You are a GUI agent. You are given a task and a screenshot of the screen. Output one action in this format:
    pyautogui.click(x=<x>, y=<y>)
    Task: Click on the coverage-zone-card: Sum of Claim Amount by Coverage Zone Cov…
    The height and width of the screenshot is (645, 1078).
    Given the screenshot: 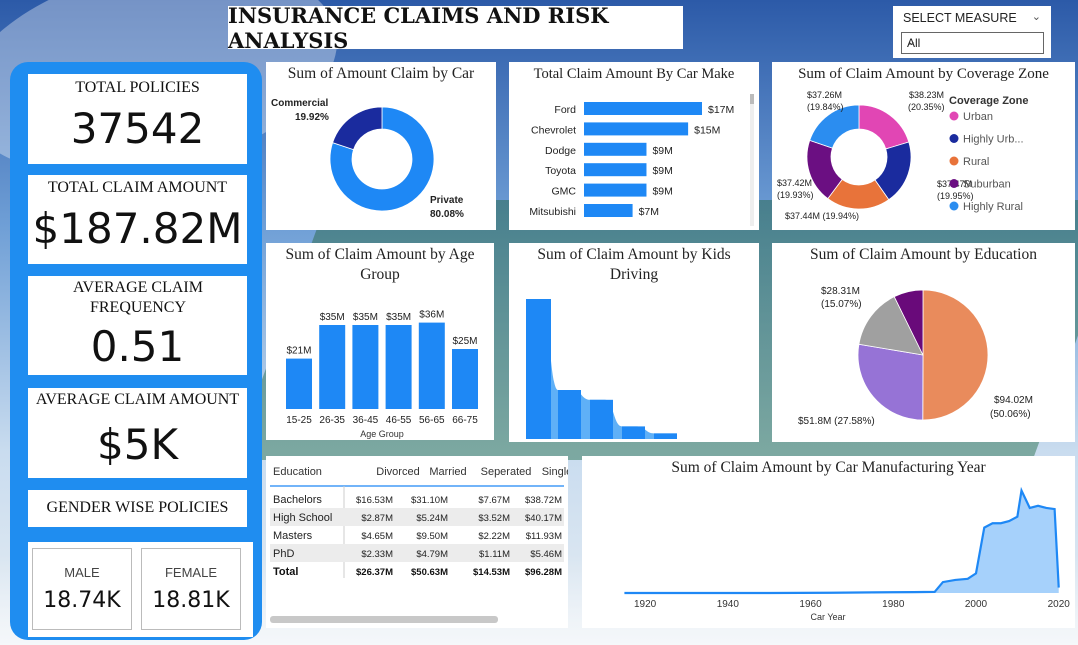 What is the action you would take?
    pyautogui.click(x=923, y=146)
    